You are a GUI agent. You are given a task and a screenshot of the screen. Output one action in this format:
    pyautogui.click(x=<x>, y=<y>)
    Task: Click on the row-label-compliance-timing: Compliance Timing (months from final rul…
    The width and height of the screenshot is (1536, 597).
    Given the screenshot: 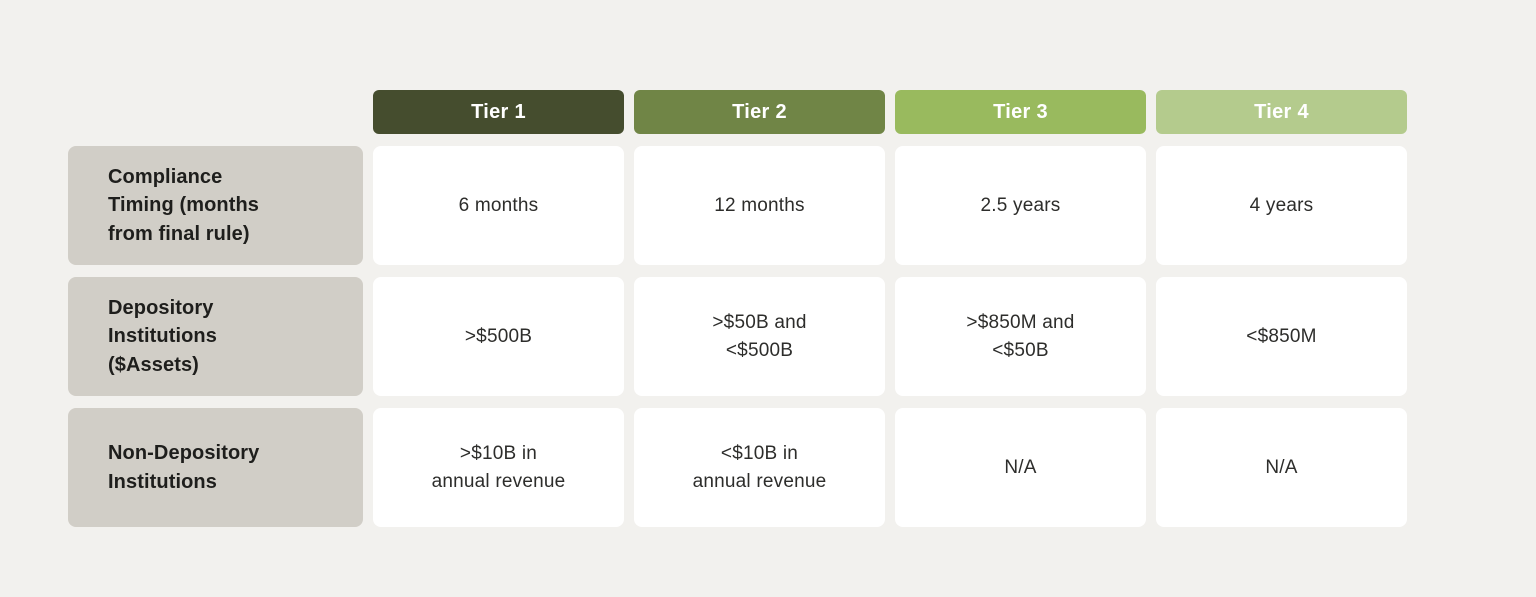 What is the action you would take?
    pyautogui.click(x=215, y=205)
    